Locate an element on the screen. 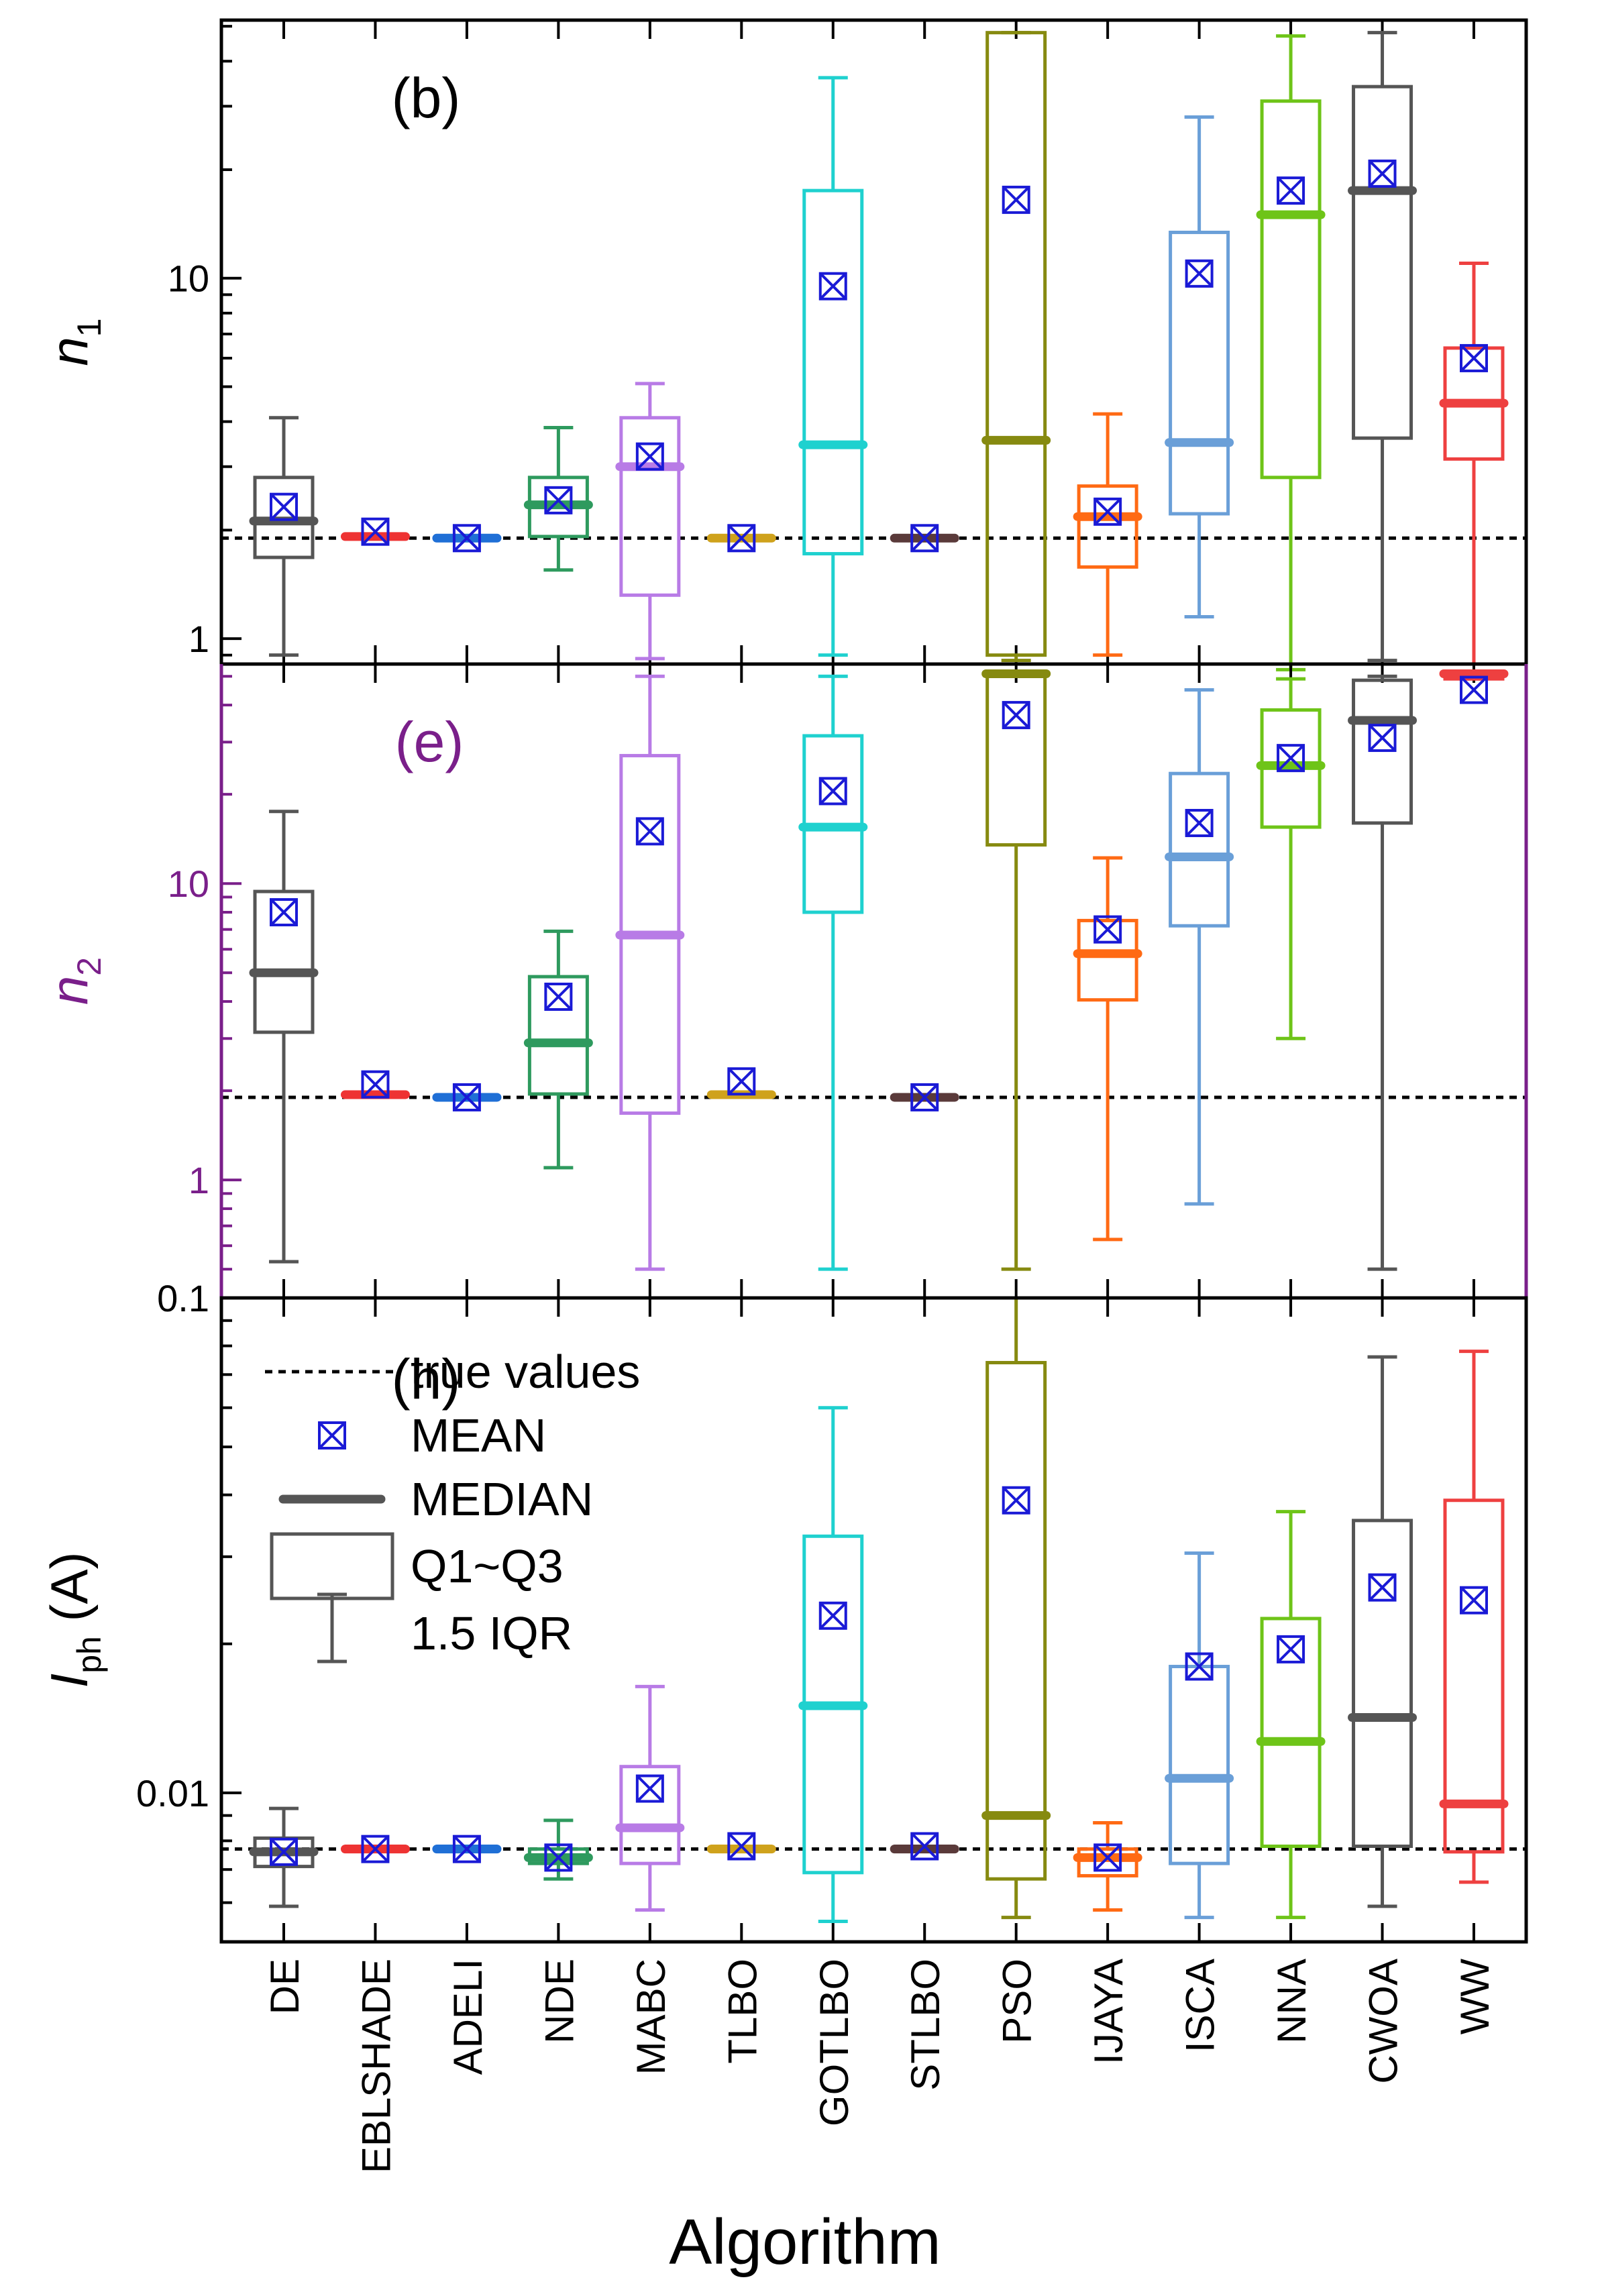  x-tick-label: NDE is located at coordinates (559, 2001).